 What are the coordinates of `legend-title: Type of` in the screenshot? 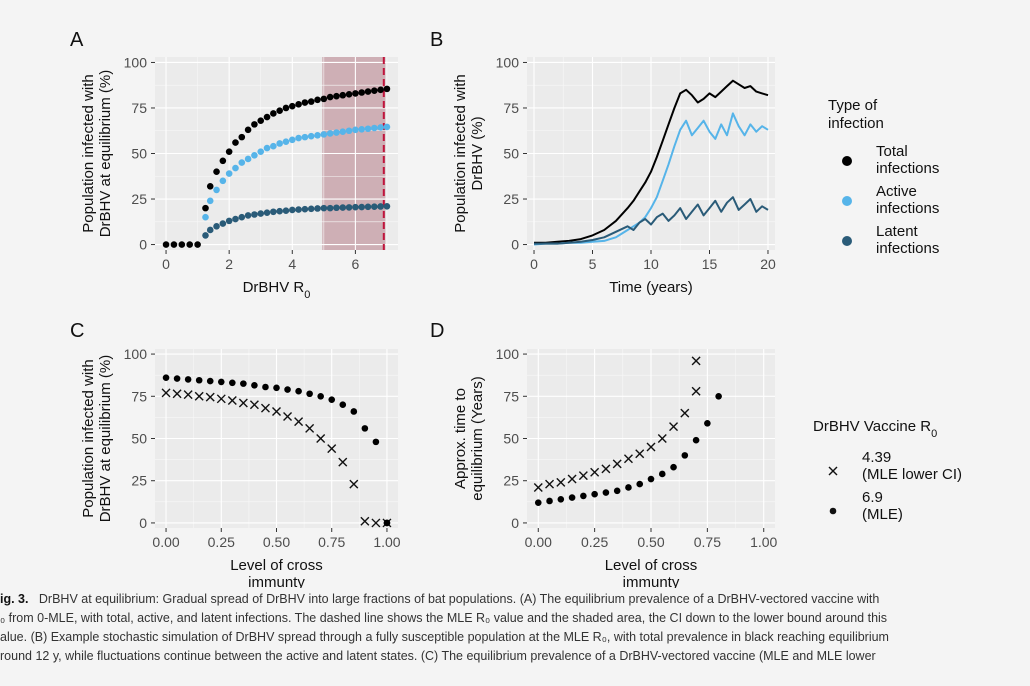 It's located at (853, 105).